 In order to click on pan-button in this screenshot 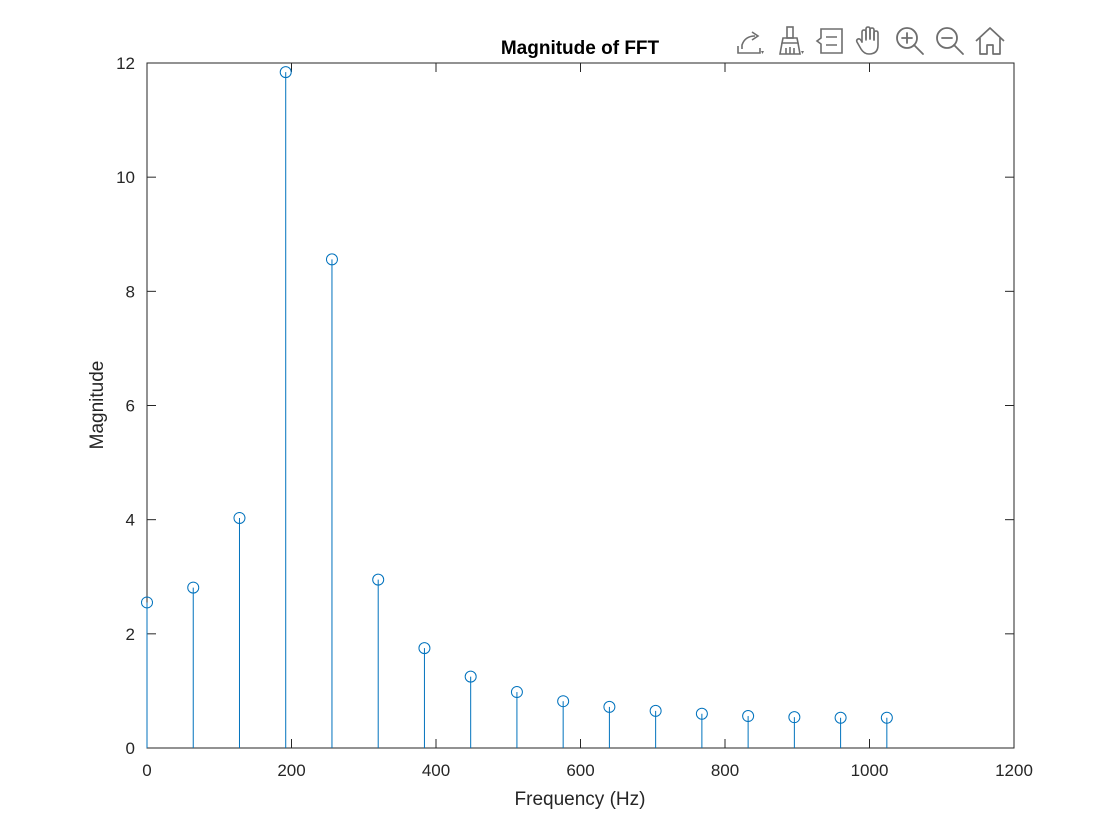, I will do `click(870, 41)`.